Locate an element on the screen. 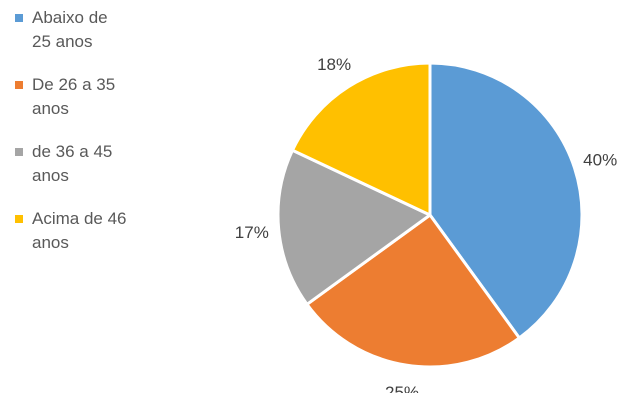 The width and height of the screenshot is (620, 393). data-label: 17% is located at coordinates (252, 232).